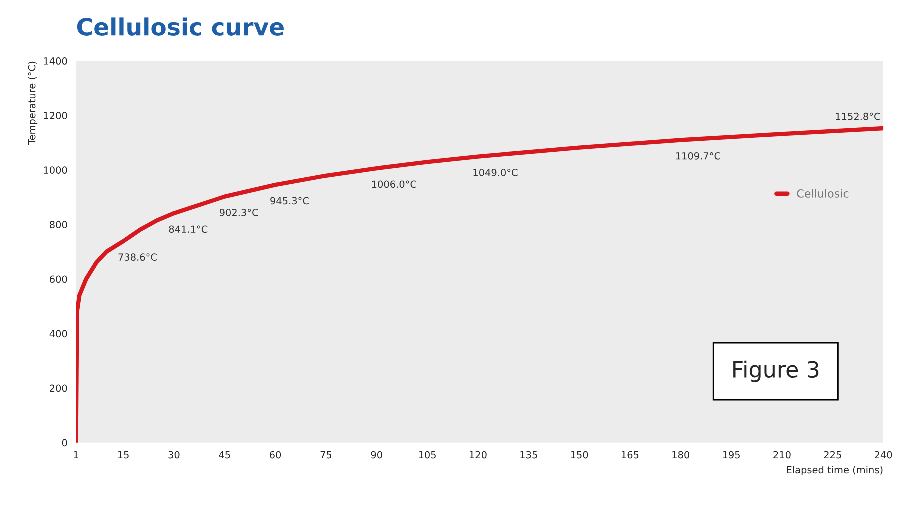 This screenshot has width=897, height=509. Describe the element at coordinates (427, 455) in the screenshot. I see `x-tick-label: 105` at that location.